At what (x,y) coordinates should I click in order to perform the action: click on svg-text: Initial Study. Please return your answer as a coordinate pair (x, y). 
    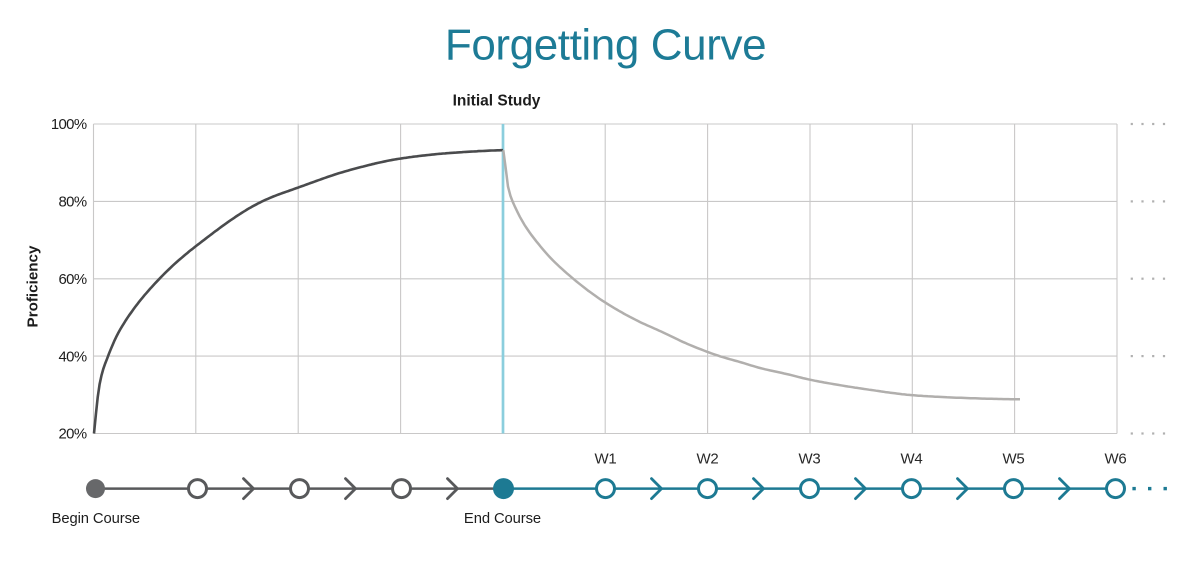
    Looking at the image, I should click on (497, 101).